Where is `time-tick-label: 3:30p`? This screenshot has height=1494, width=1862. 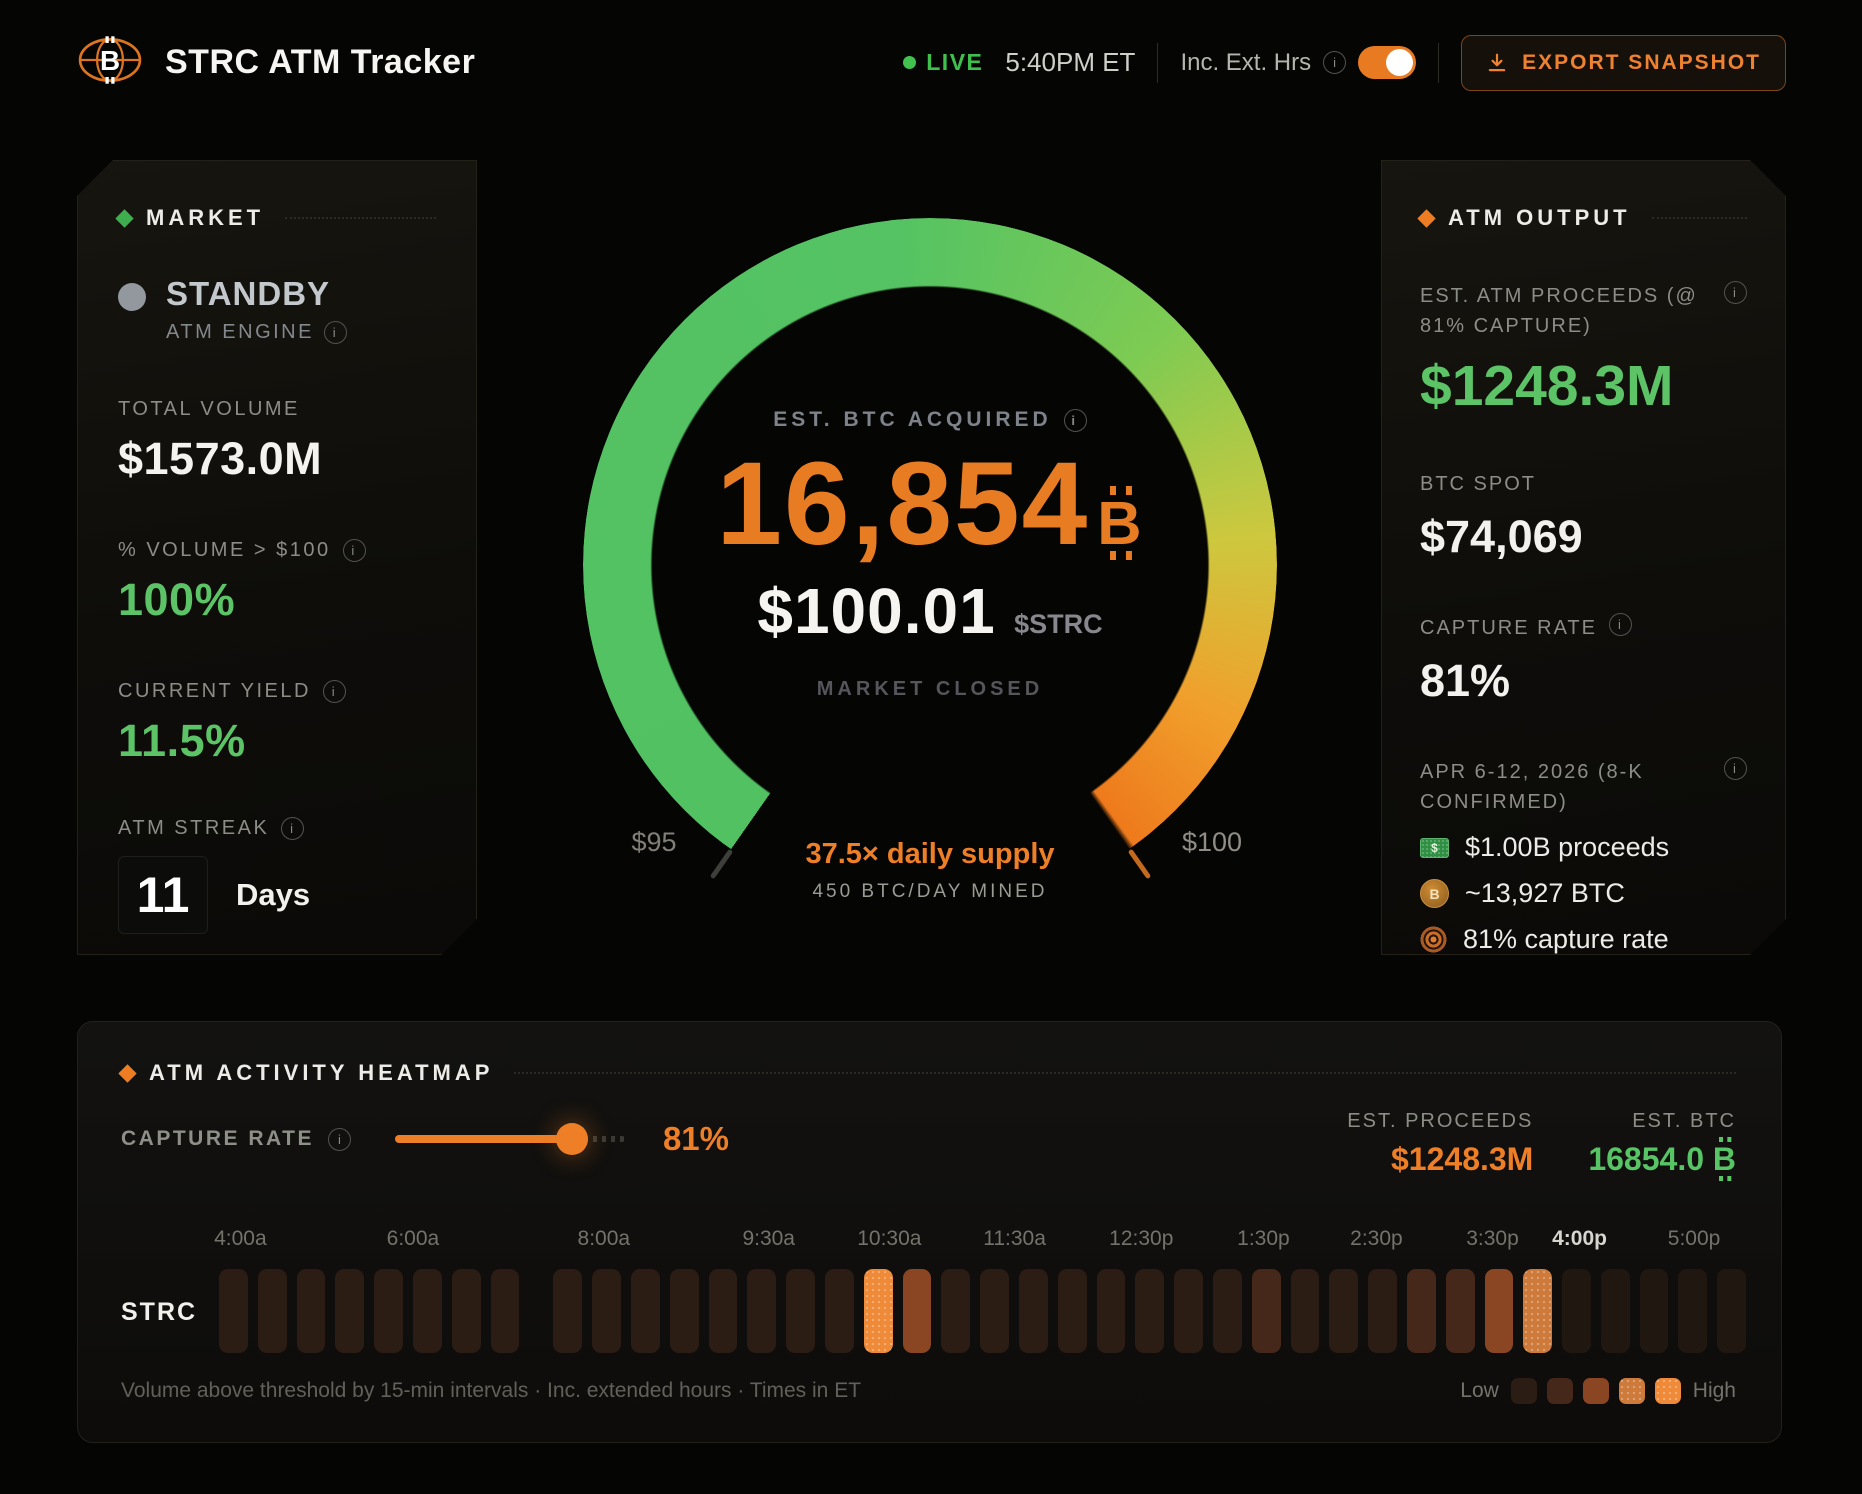 time-tick-label: 3:30p is located at coordinates (1492, 1238).